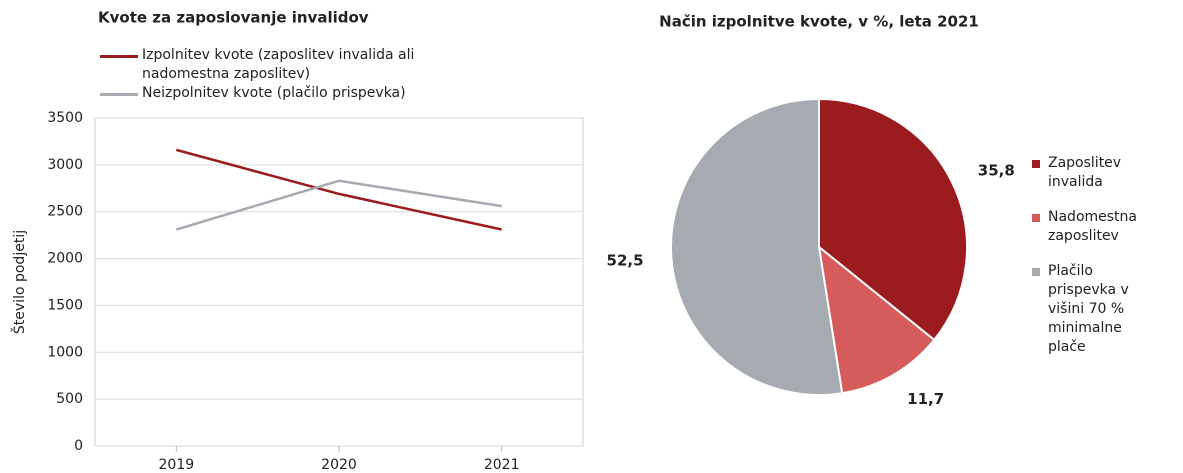  I want to click on legend-label: Neizpolnitev kvote (plačilo prispevka), so click(274, 93).